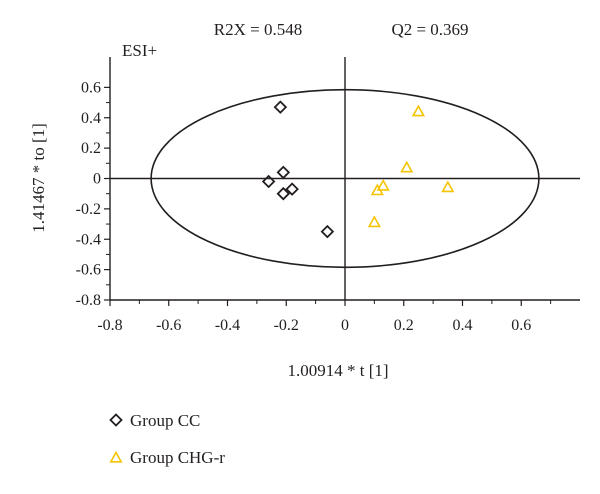 Image resolution: width=600 pixels, height=494 pixels. Describe the element at coordinates (168, 325) in the screenshot. I see `x-tick-label: -0.6` at that location.